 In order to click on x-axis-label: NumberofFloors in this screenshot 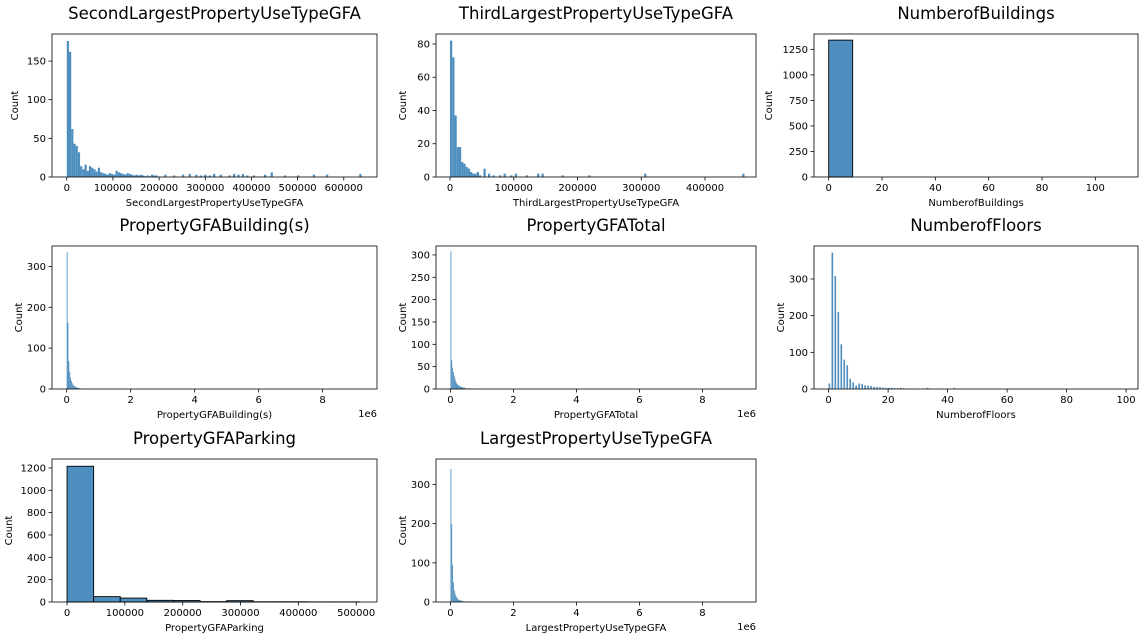, I will do `click(976, 415)`.